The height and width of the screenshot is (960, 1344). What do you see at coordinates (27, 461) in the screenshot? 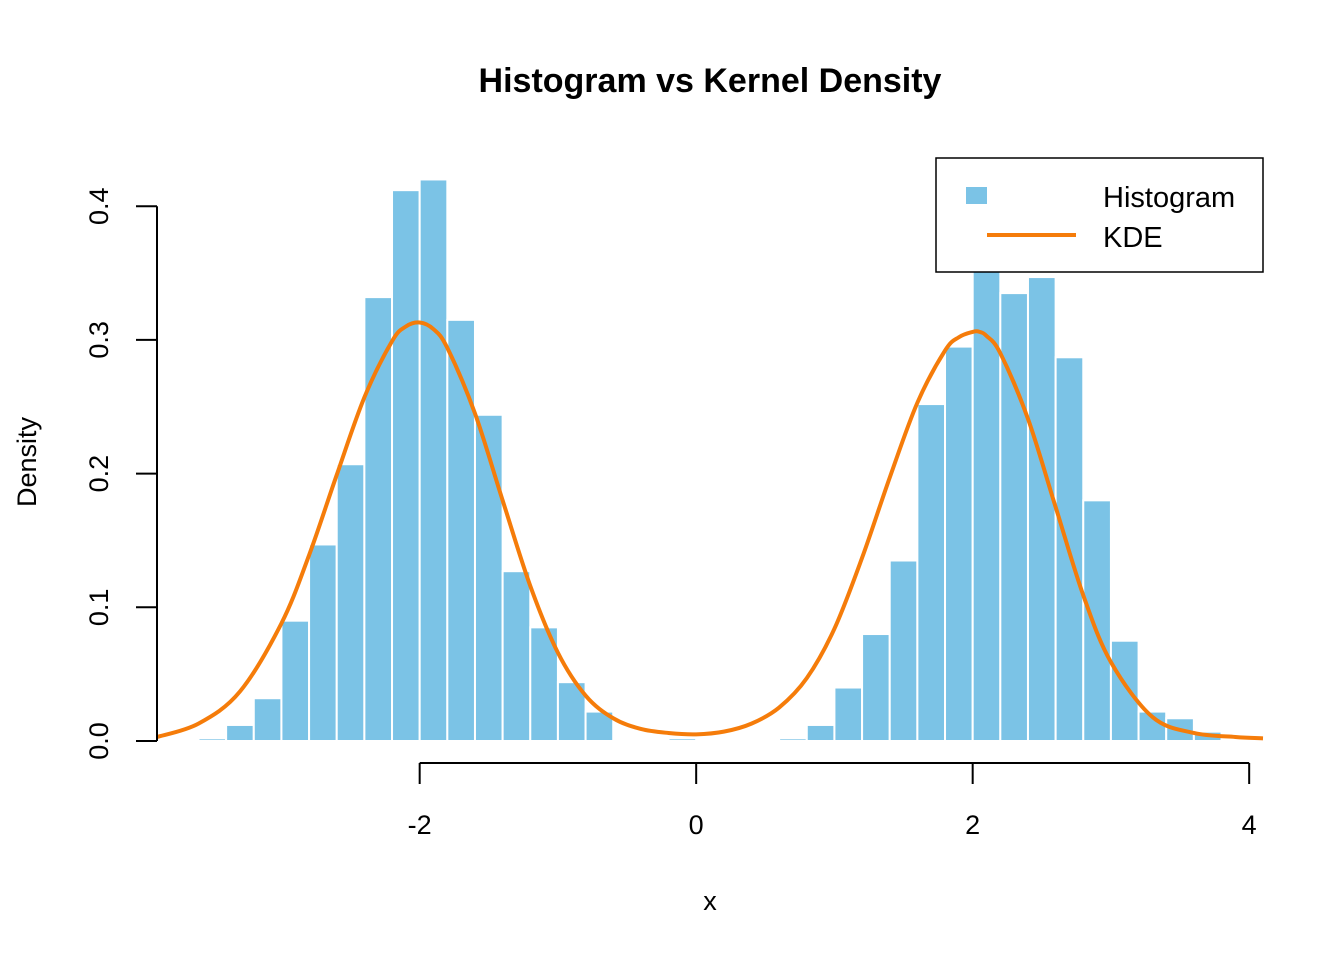
I see `y-axis-label: Density` at bounding box center [27, 461].